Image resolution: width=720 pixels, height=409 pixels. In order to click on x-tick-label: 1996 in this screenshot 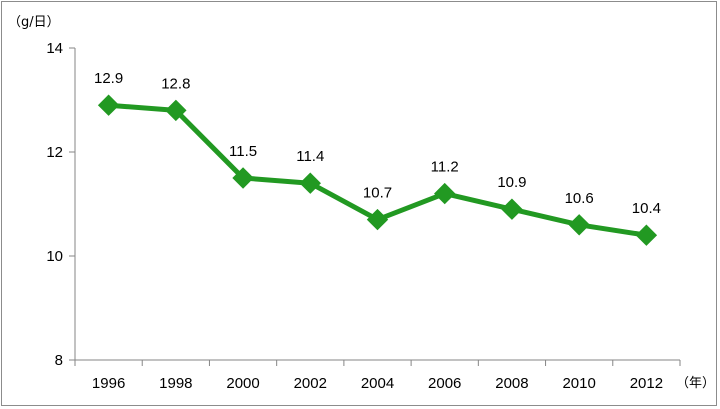, I will do `click(108, 383)`.